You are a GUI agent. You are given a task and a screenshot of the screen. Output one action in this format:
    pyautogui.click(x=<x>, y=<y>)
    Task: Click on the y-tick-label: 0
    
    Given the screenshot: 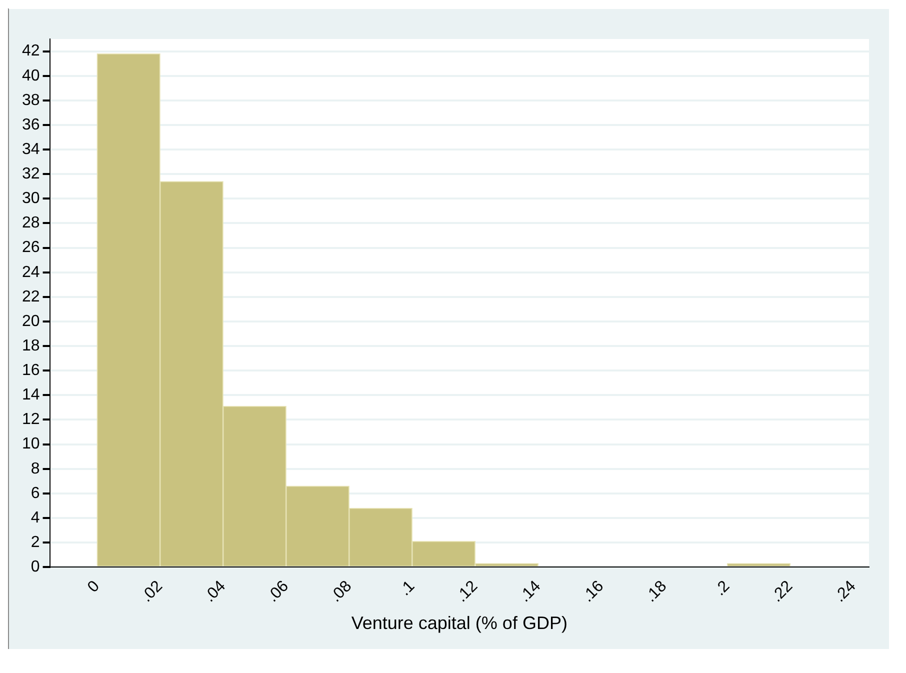 What is the action you would take?
    pyautogui.click(x=35, y=567)
    